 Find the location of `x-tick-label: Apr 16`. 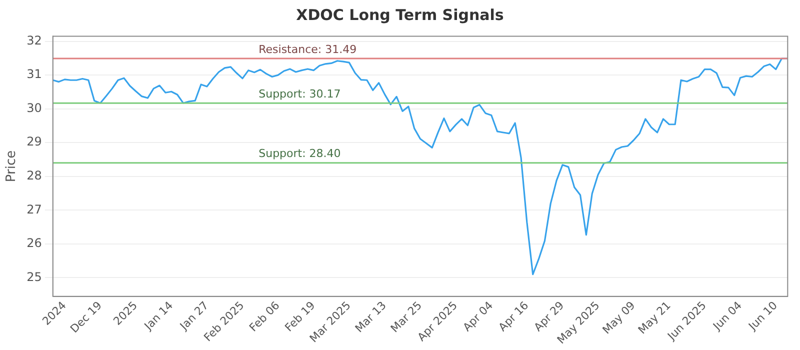

x-tick-label: Apr 16 is located at coordinates (514, 316).